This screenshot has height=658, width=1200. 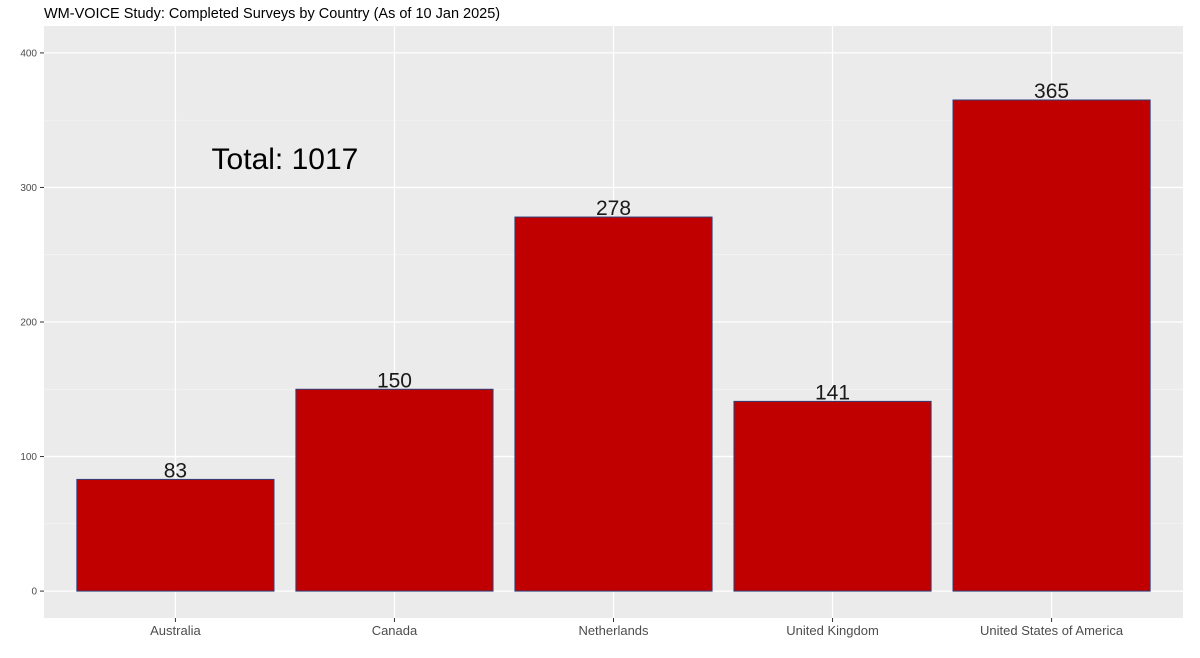 What do you see at coordinates (28, 53) in the screenshot?
I see `y-tick-label: 400` at bounding box center [28, 53].